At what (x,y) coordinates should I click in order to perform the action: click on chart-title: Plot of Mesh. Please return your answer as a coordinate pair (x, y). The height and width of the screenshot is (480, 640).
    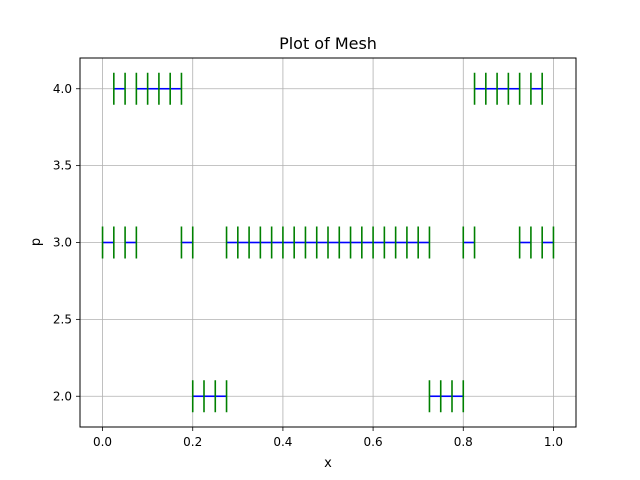
    Looking at the image, I should click on (328, 43).